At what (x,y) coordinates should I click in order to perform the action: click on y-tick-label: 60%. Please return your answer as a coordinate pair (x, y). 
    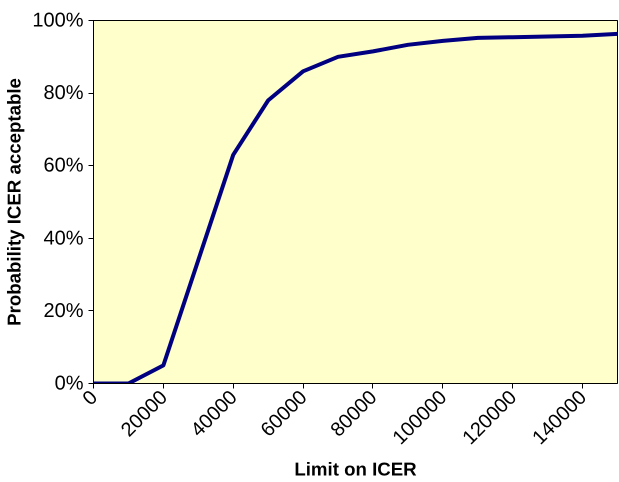
    Looking at the image, I should click on (63, 165).